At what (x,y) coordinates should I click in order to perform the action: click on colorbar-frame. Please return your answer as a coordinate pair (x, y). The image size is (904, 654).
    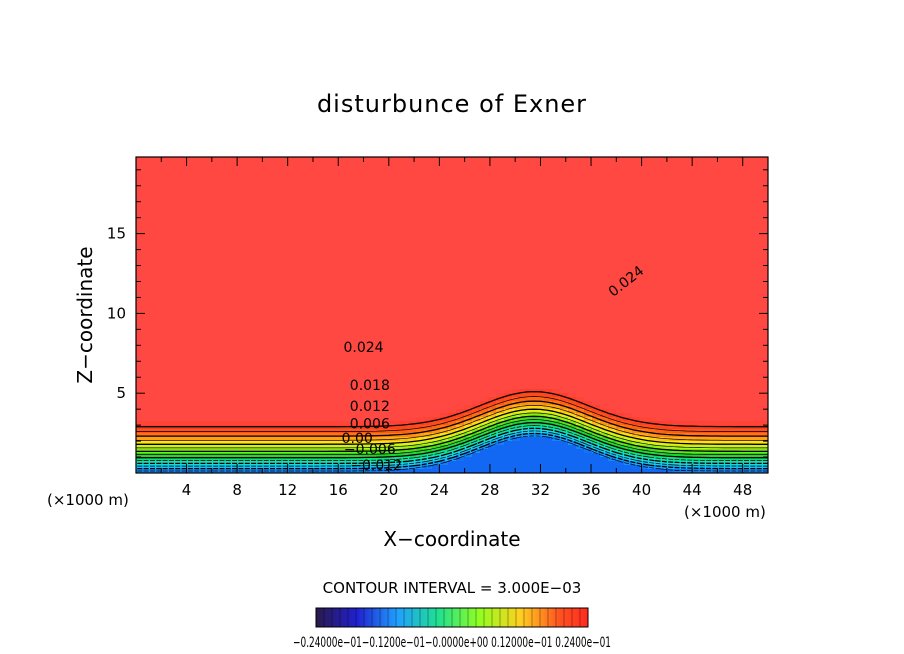
    Looking at the image, I should click on (452, 617).